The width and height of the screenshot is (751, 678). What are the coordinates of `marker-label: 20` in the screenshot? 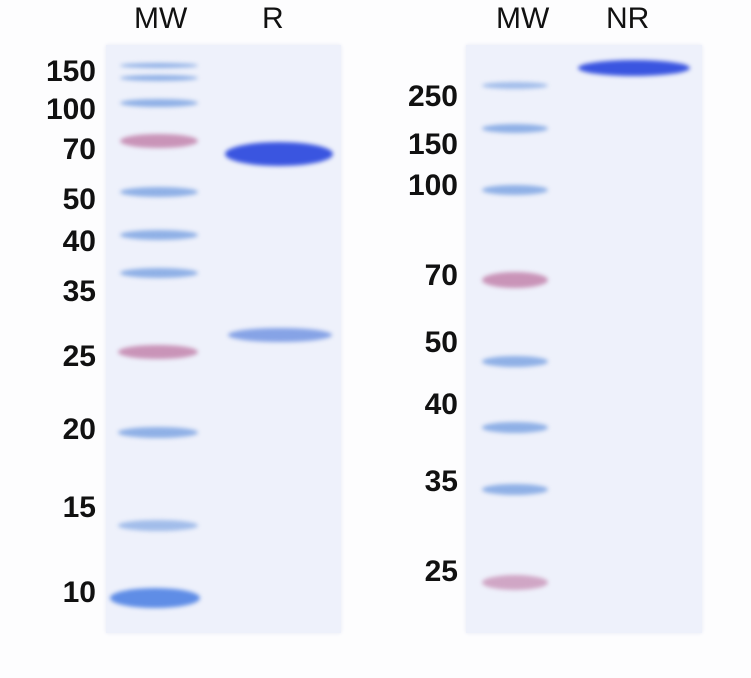 It's located at (79, 429).